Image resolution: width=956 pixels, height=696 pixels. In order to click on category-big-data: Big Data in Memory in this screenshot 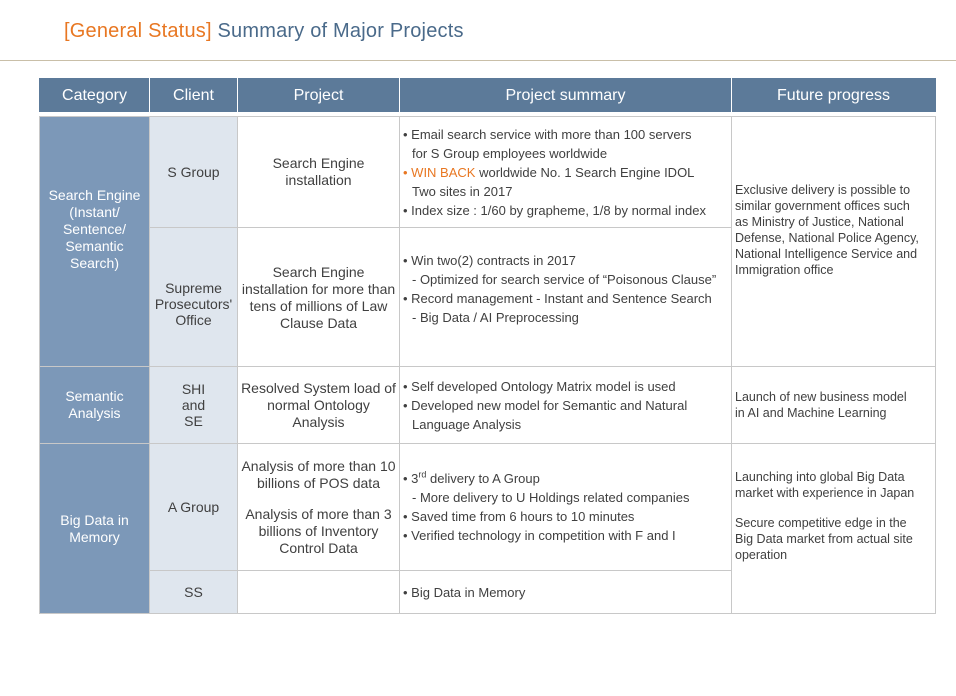, I will do `click(94, 528)`.